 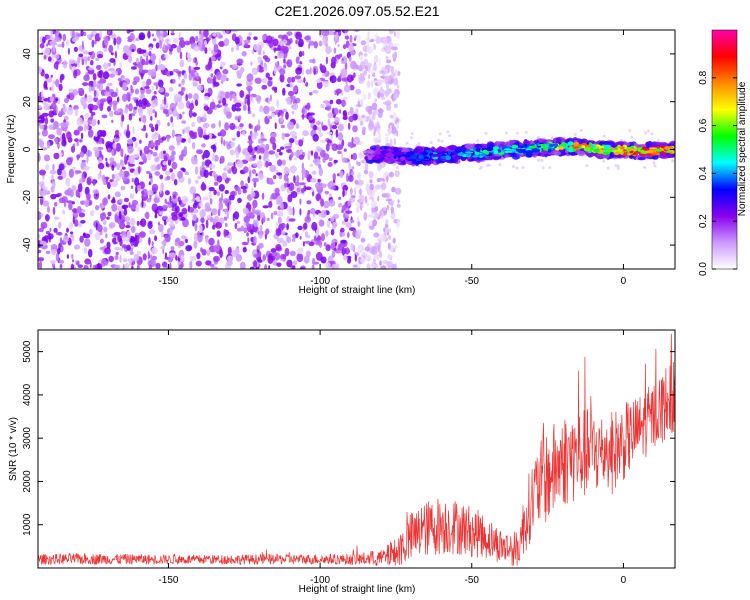 I want to click on y-tick-label: -40, so click(x=27, y=244).